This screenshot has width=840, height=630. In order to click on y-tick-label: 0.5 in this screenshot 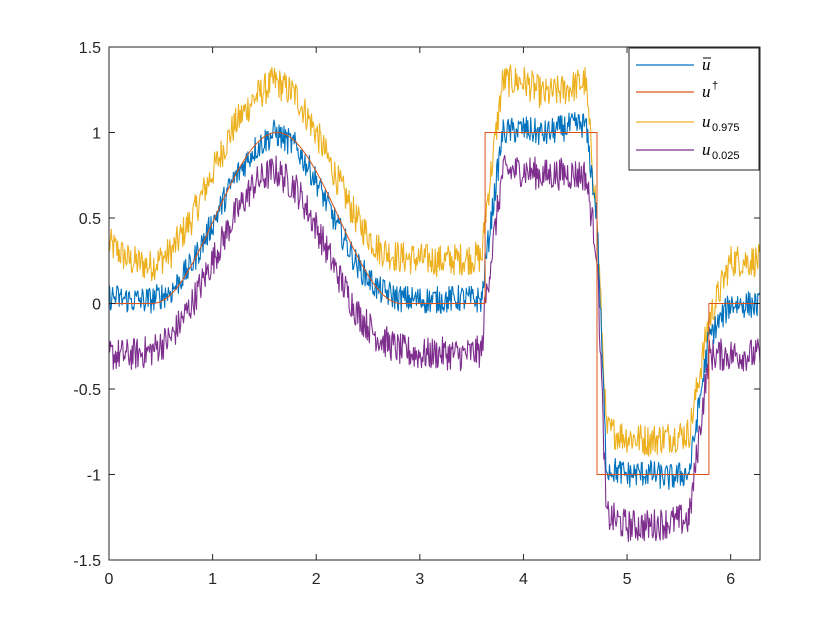, I will do `click(90, 219)`.